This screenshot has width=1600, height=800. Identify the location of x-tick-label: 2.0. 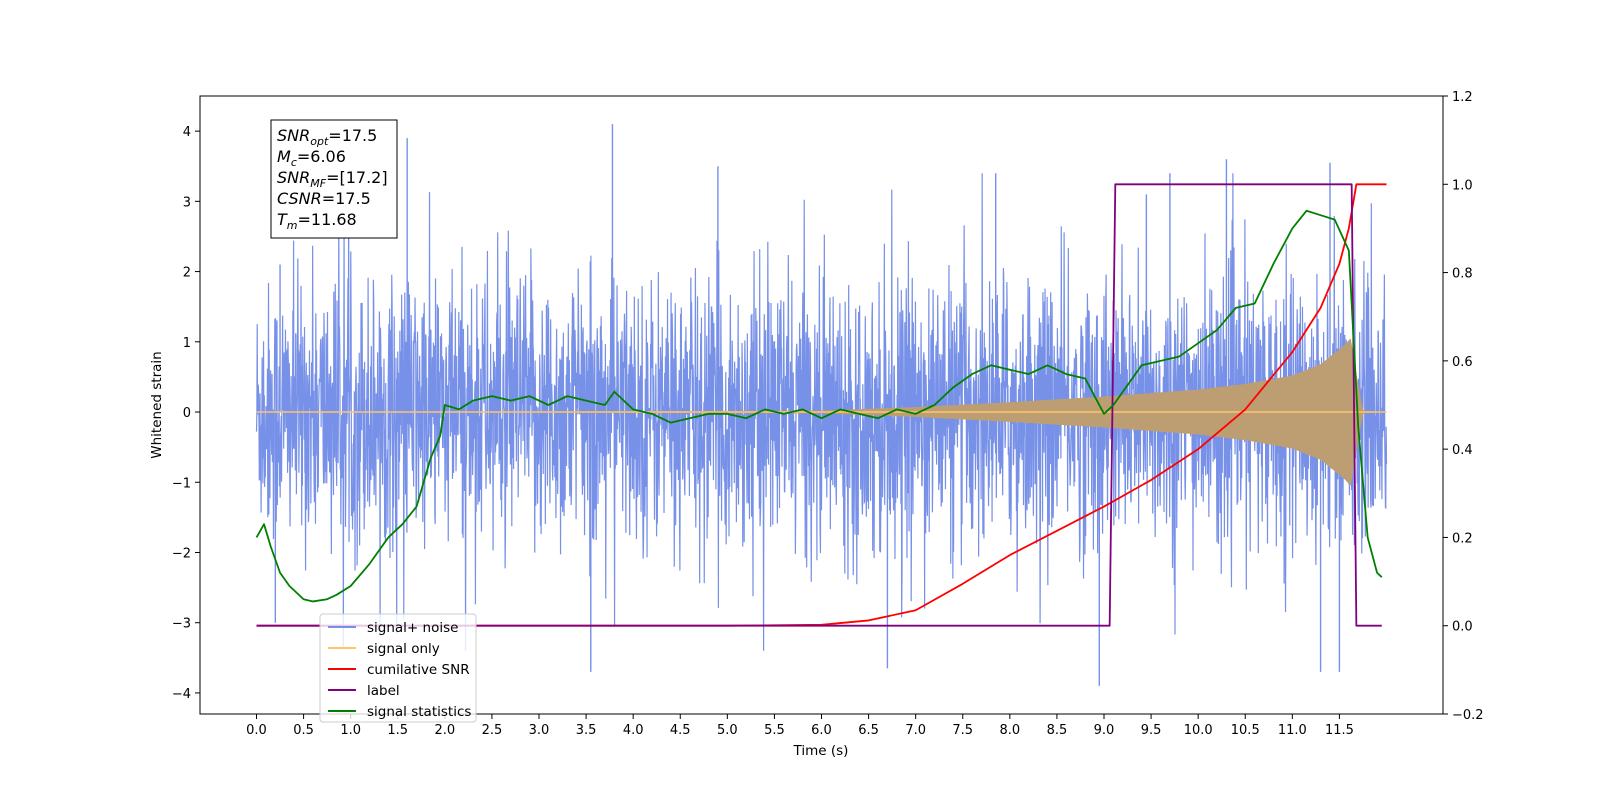
(444, 730).